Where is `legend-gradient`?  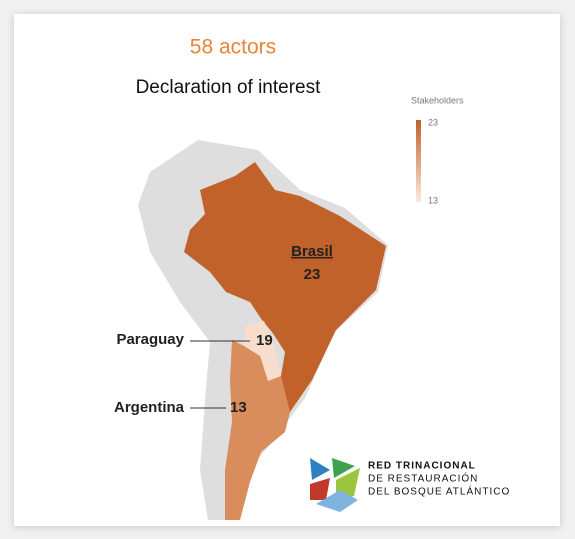
legend-gradient is located at coordinates (418, 161).